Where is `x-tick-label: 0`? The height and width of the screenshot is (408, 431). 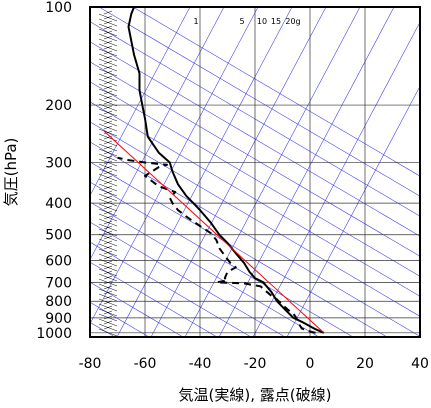 x-tick-label: 0 is located at coordinates (310, 364).